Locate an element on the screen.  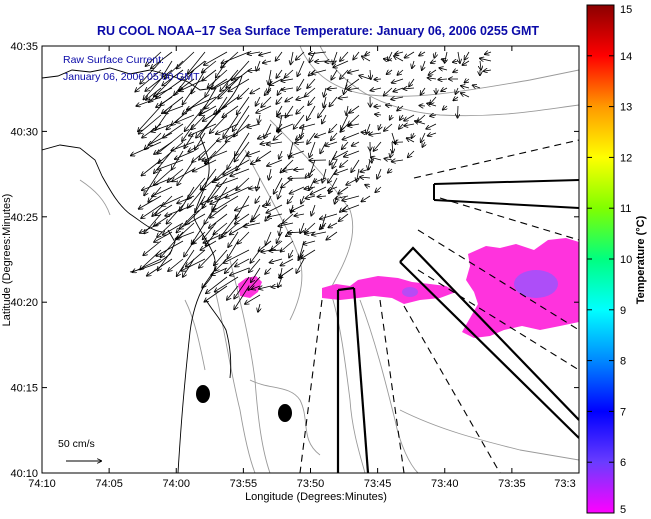
x-tick-label: 73:3 is located at coordinates (564, 484).